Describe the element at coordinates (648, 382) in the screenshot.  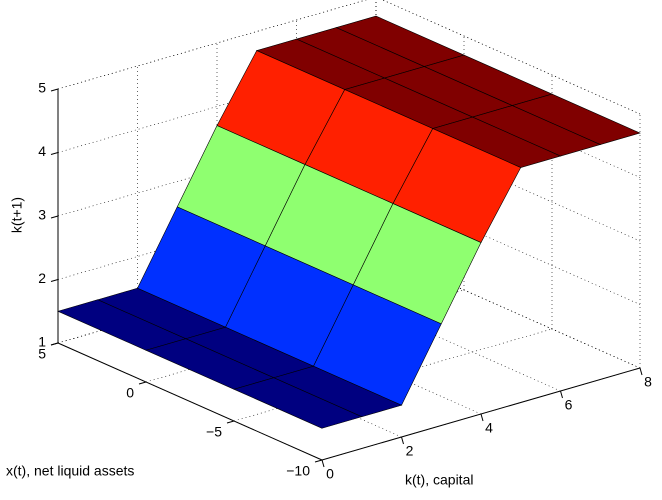
I see `x-tick-label: 8` at that location.